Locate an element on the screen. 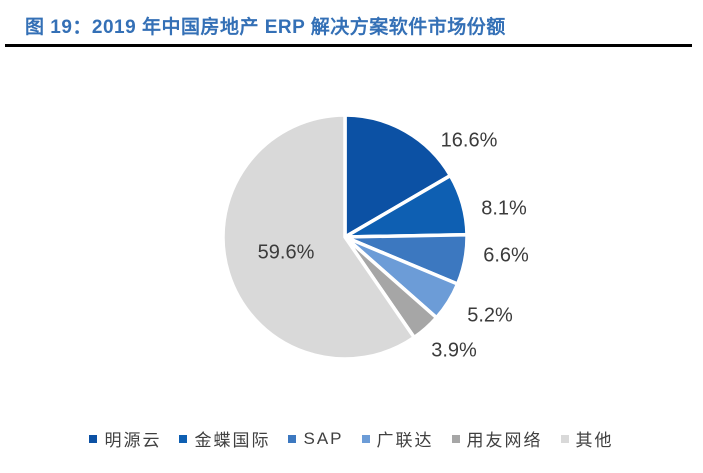 Image resolution: width=703 pixels, height=473 pixels. slice-label-others: 59.6% is located at coordinates (286, 252).